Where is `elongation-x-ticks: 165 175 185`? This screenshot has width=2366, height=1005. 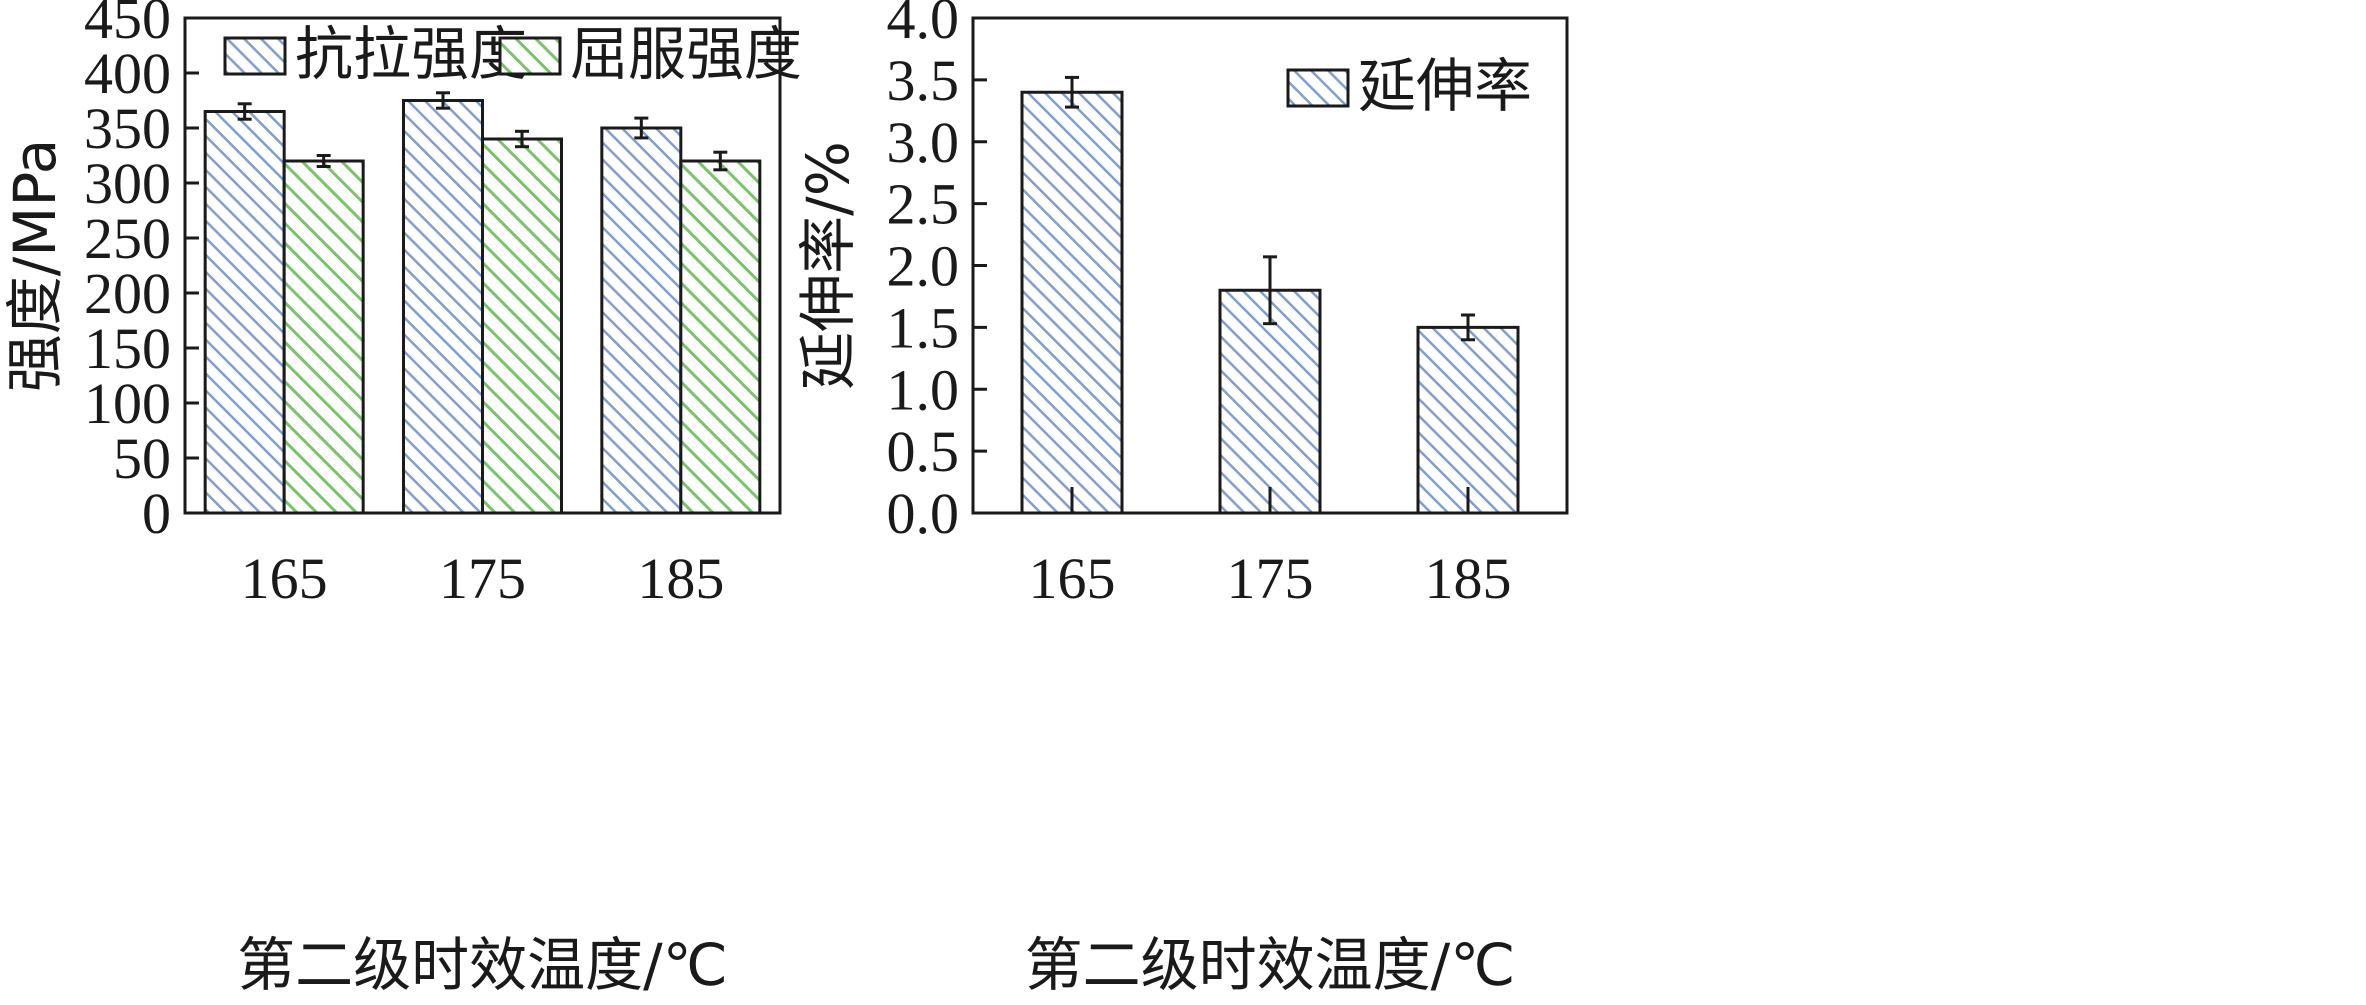 elongation-x-ticks: 165 175 185 is located at coordinates (1270, 549).